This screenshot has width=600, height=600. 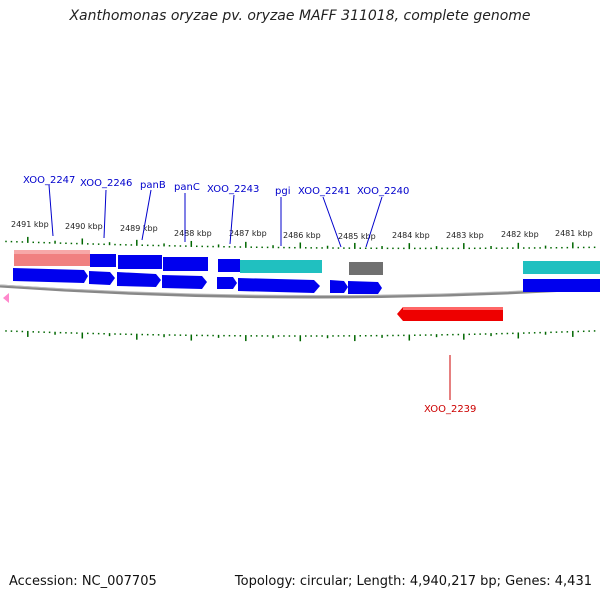 What do you see at coordinates (84, 226) in the screenshot?
I see `kbp-label: 2490 kbp` at bounding box center [84, 226].